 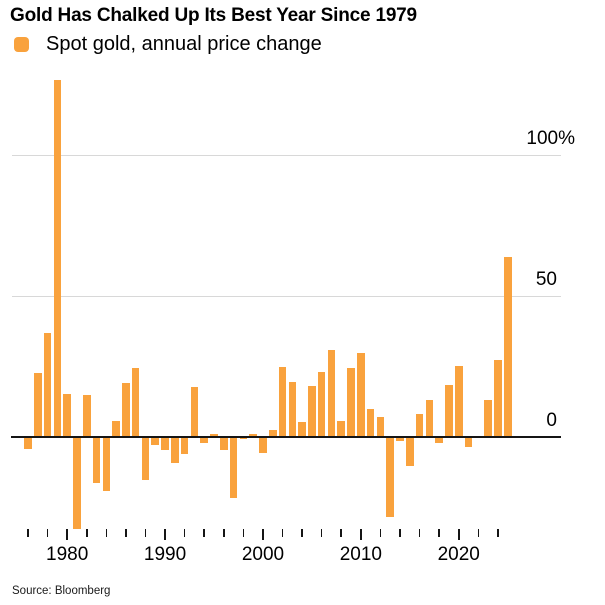 What do you see at coordinates (233, 467) in the screenshot?
I see `bar-1997` at bounding box center [233, 467].